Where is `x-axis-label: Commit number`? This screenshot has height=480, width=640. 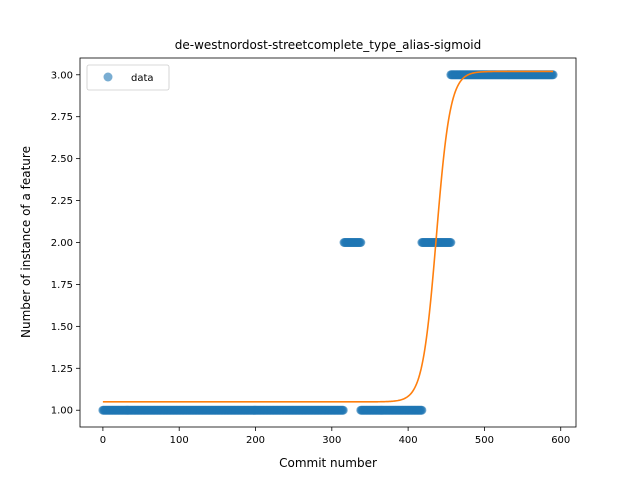
x-axis-label: Commit number is located at coordinates (328, 463).